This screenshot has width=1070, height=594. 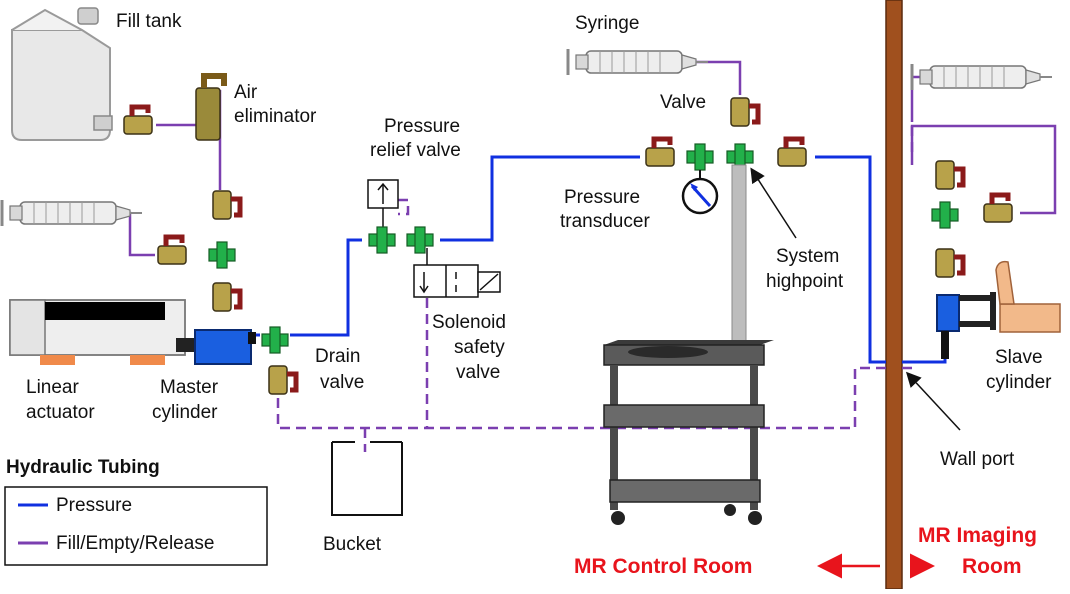 What do you see at coordinates (352, 544) in the screenshot?
I see `bucket-label: Bucket` at bounding box center [352, 544].